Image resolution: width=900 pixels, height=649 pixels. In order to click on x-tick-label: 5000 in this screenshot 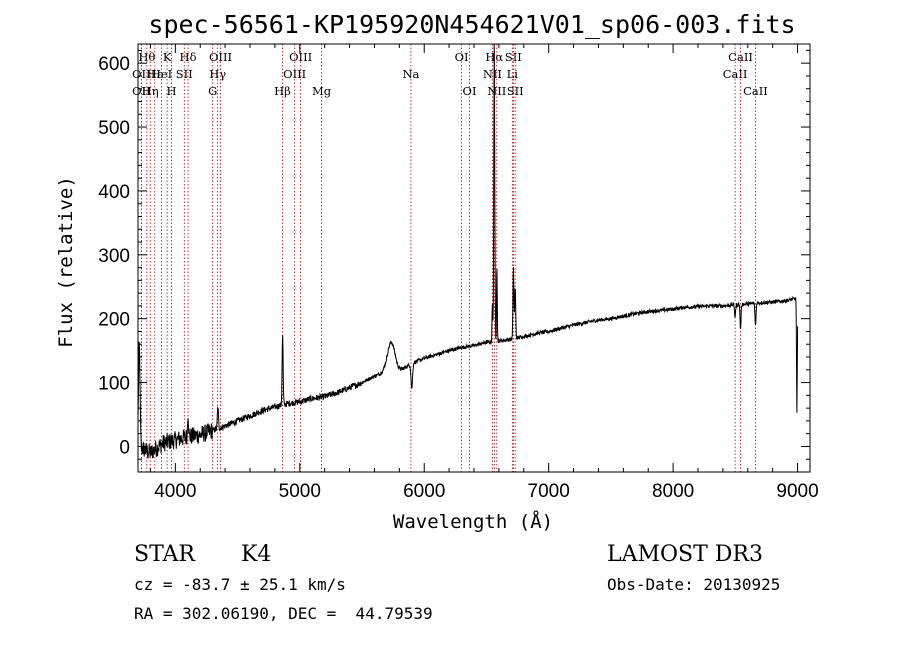, I will do `click(300, 491)`.